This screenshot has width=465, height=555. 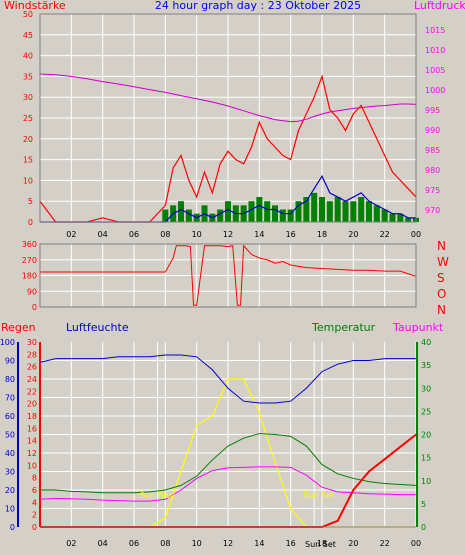 What do you see at coordinates (103, 543) in the screenshot?
I see `climate-x-tick: 04` at bounding box center [103, 543].